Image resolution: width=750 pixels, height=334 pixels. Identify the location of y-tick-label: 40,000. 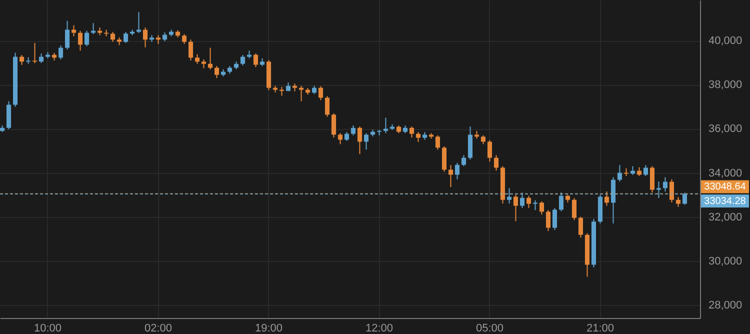
(725, 41).